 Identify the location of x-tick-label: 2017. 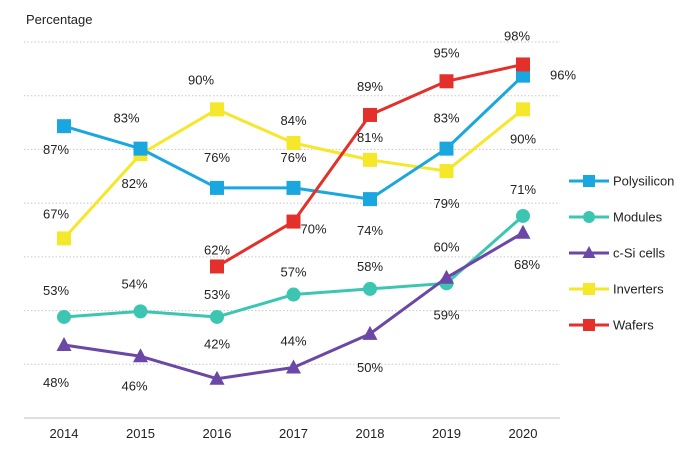
(293, 433).